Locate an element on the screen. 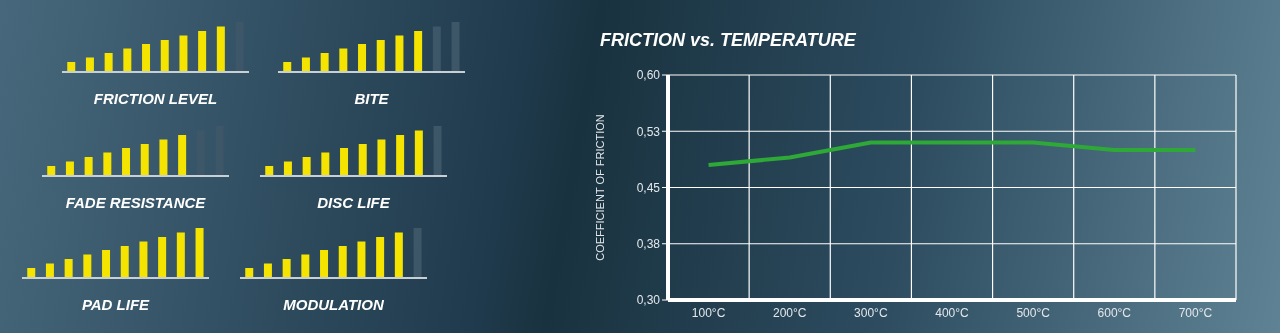  y-axis-title: COEFFICIENT OF FRICTION is located at coordinates (599, 187).